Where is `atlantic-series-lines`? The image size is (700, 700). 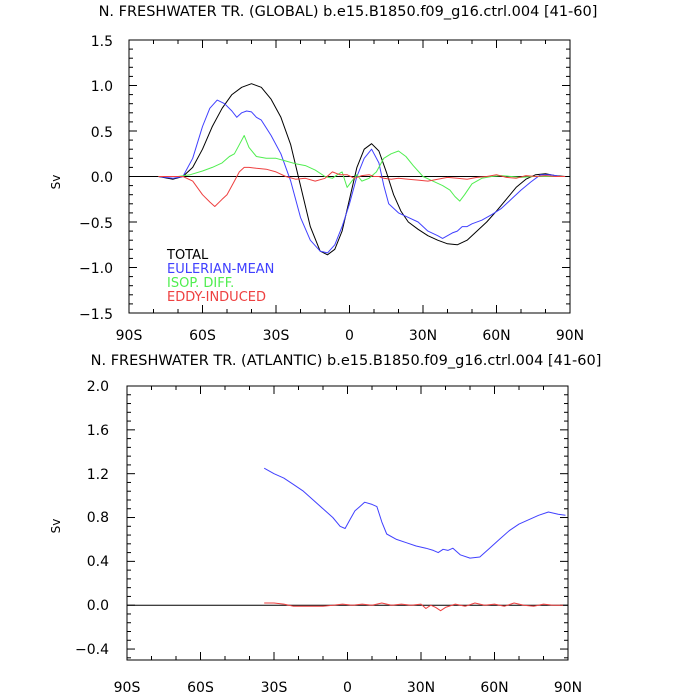
atlantic-series-lines is located at coordinates (414, 539).